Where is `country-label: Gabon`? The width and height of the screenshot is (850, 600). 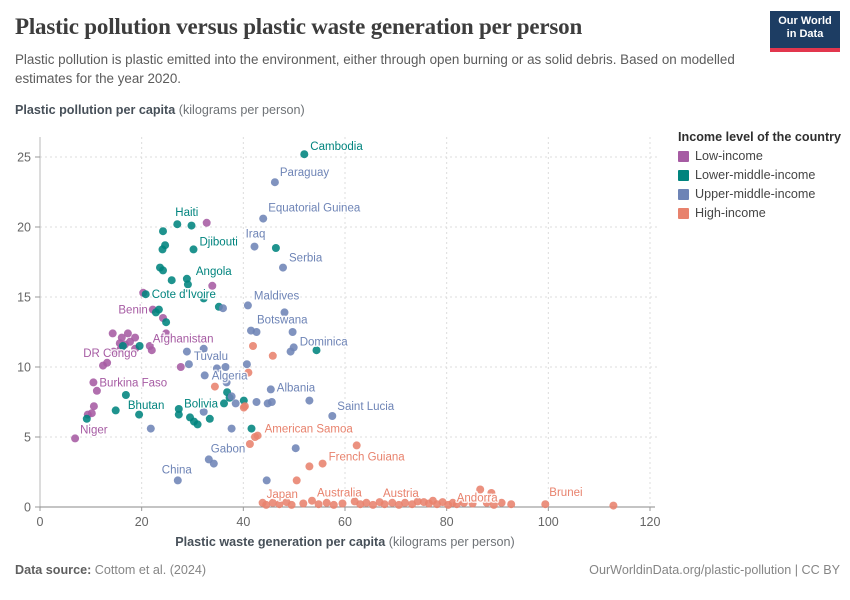 country-label: Gabon is located at coordinates (228, 449).